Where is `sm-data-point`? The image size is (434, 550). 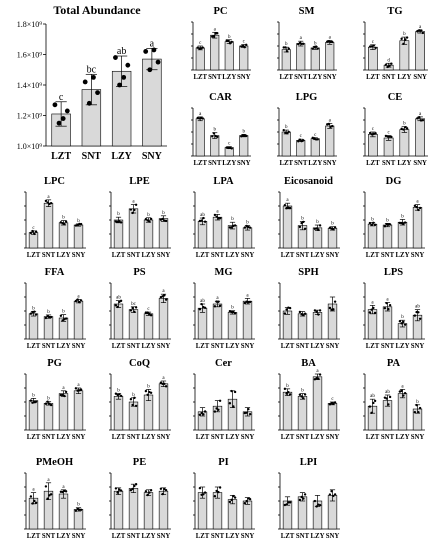 sm-data-point is located at coordinates (288, 48).